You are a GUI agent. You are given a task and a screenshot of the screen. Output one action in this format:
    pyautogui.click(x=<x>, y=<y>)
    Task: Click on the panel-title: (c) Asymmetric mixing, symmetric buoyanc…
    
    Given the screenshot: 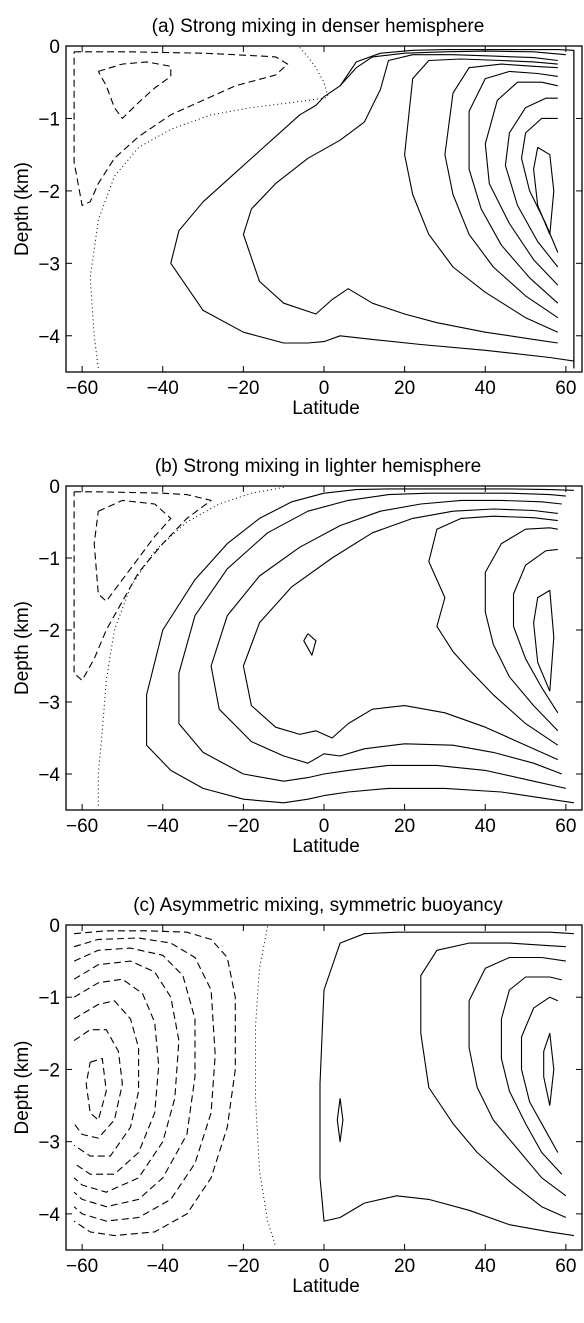 What is the action you would take?
    pyautogui.click(x=318, y=905)
    